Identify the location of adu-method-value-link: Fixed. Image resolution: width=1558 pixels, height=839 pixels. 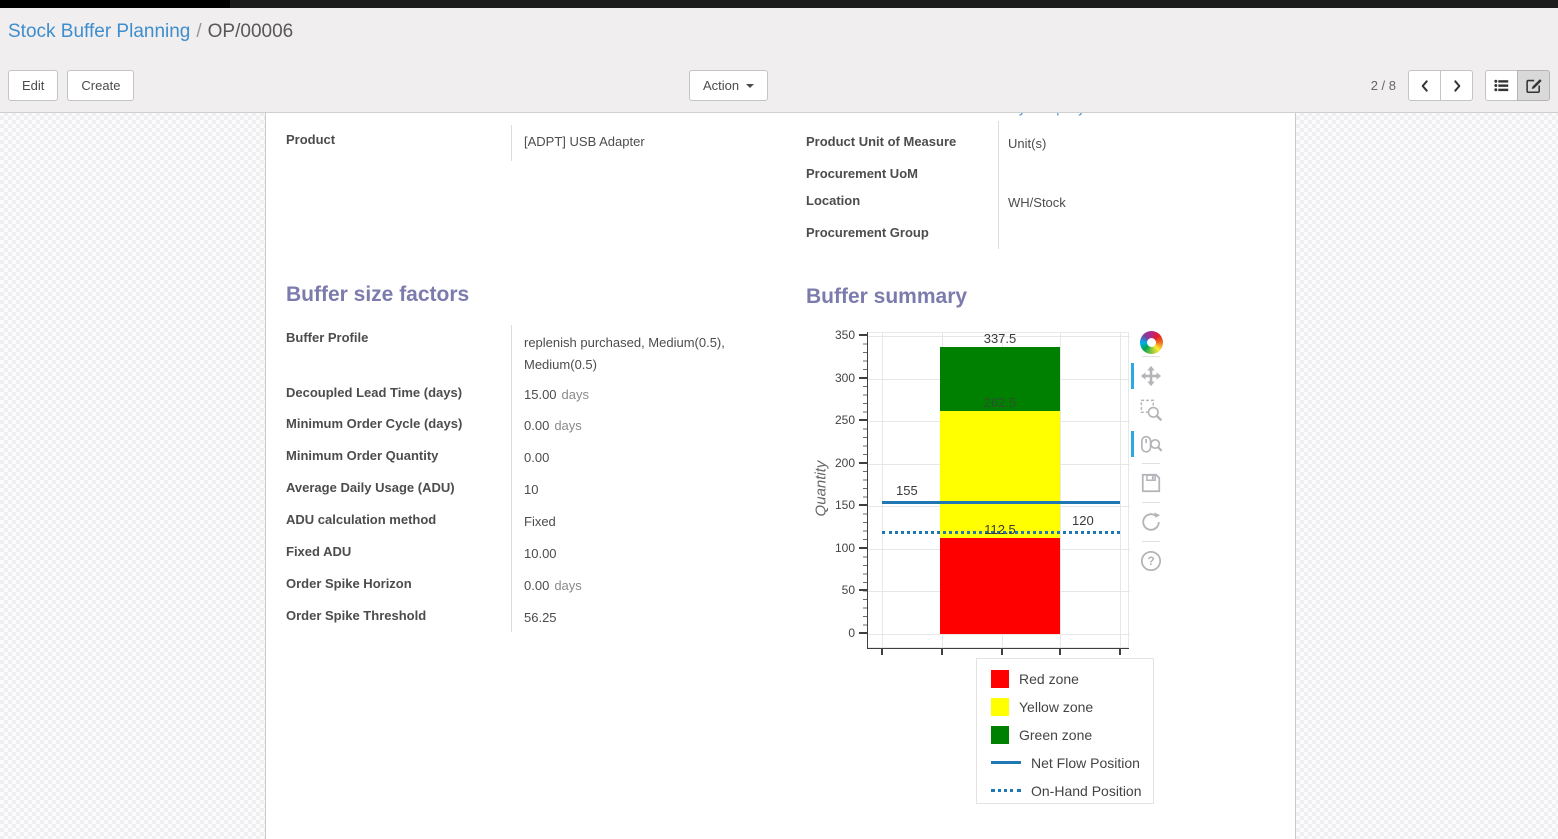
(540, 521).